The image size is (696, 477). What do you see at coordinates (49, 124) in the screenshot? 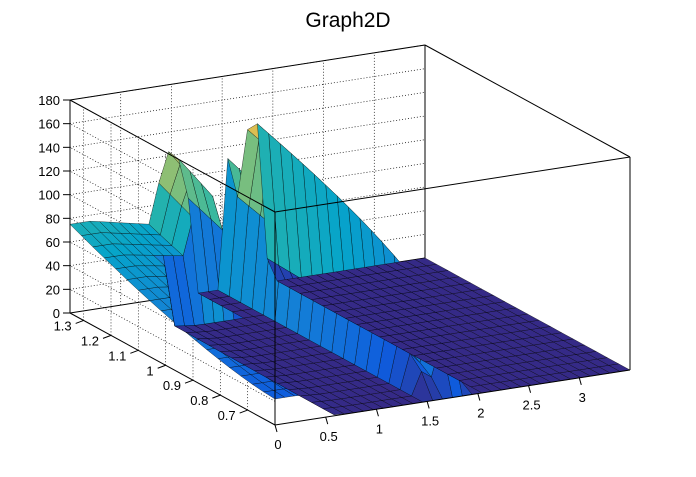
I see `z-tick-label: 160` at bounding box center [49, 124].